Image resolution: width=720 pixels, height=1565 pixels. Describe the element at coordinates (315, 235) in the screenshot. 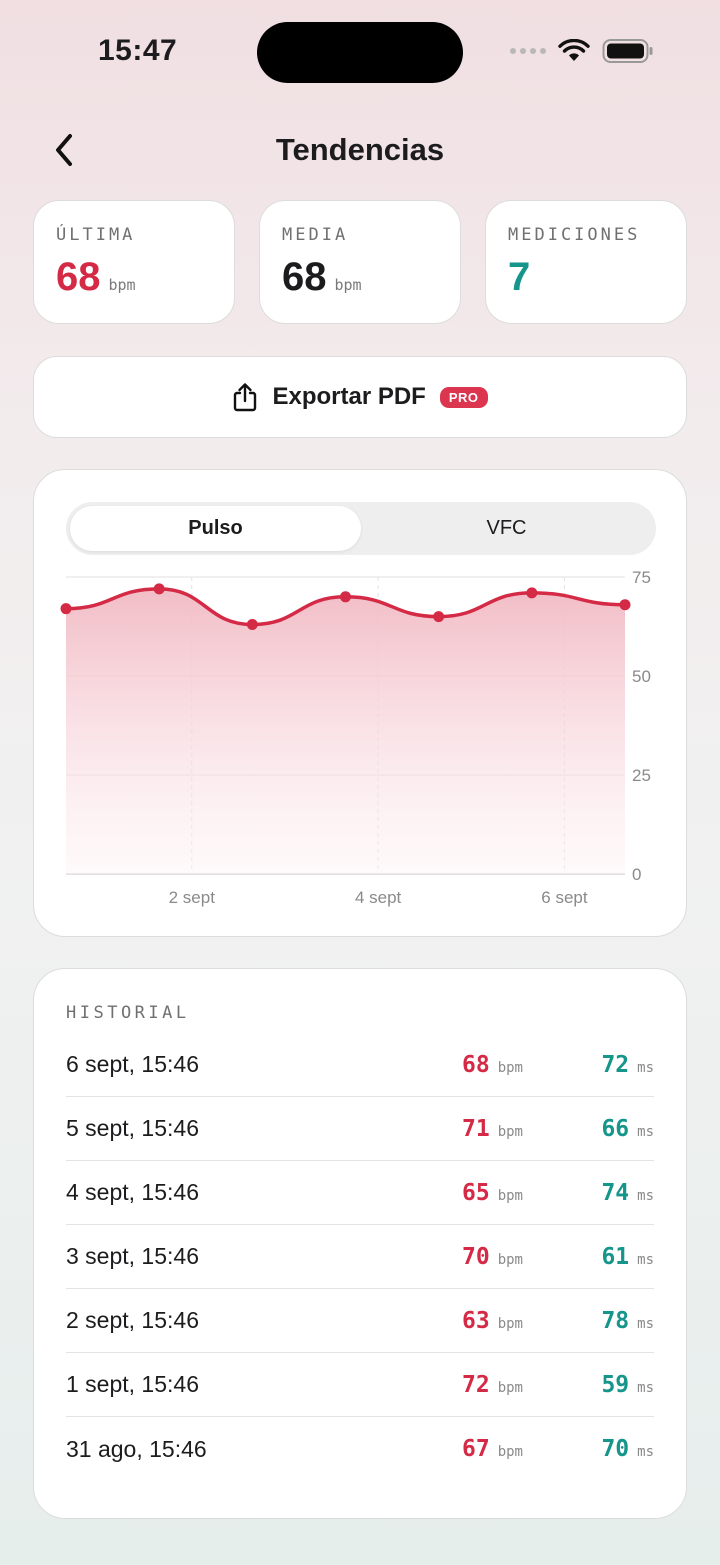

I see `stat-label: MEDIA` at that location.